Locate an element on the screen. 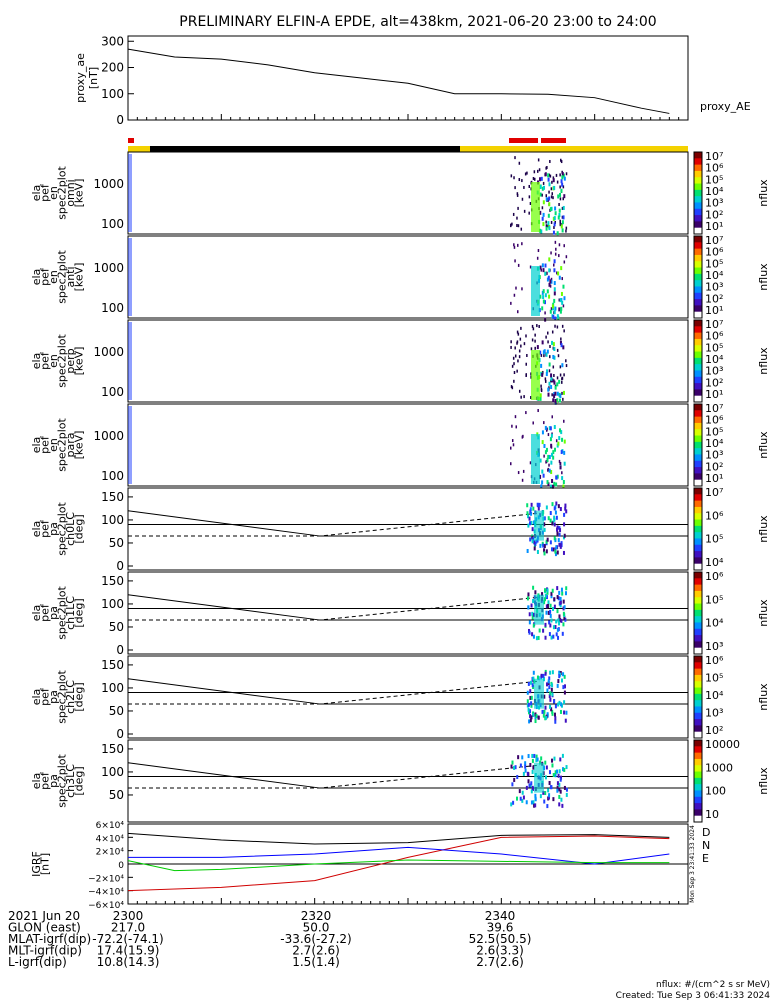  footer-value: 2320 is located at coordinates (316, 916).